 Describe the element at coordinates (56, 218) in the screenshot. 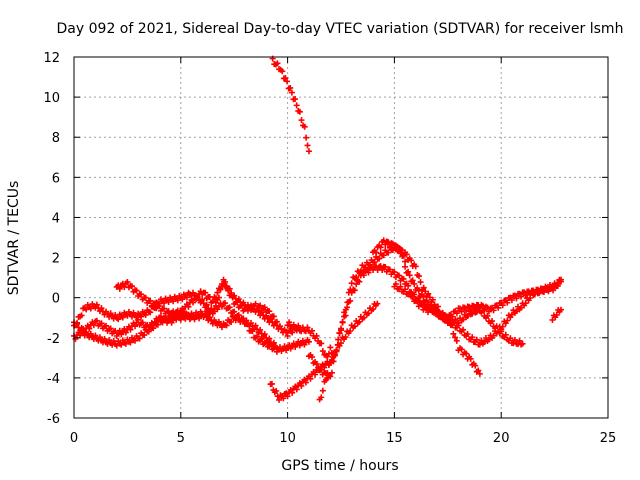

I see `y-tick-label: 4` at that location.